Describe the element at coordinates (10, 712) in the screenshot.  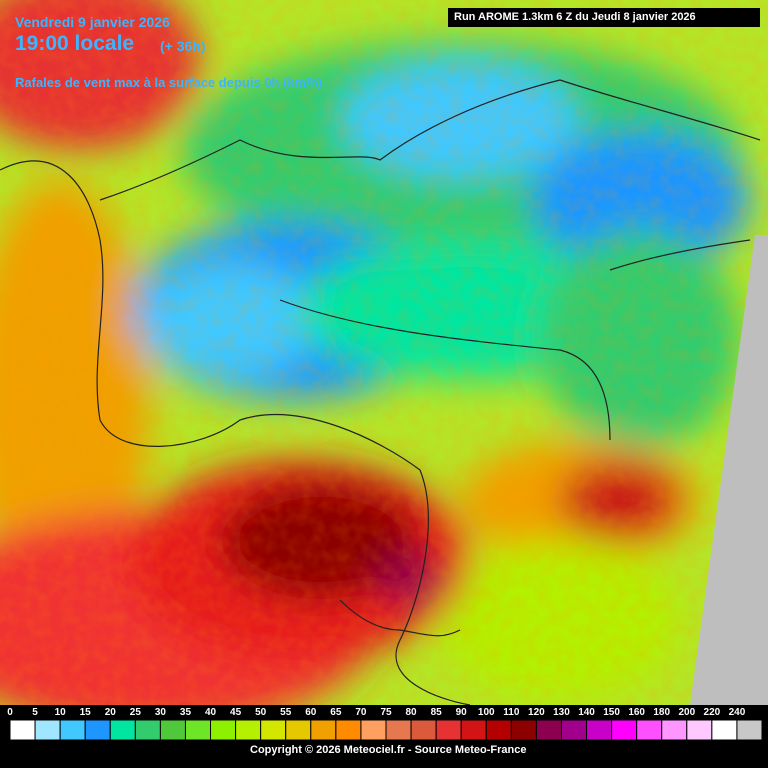
I see `legend-label: 0` at that location.